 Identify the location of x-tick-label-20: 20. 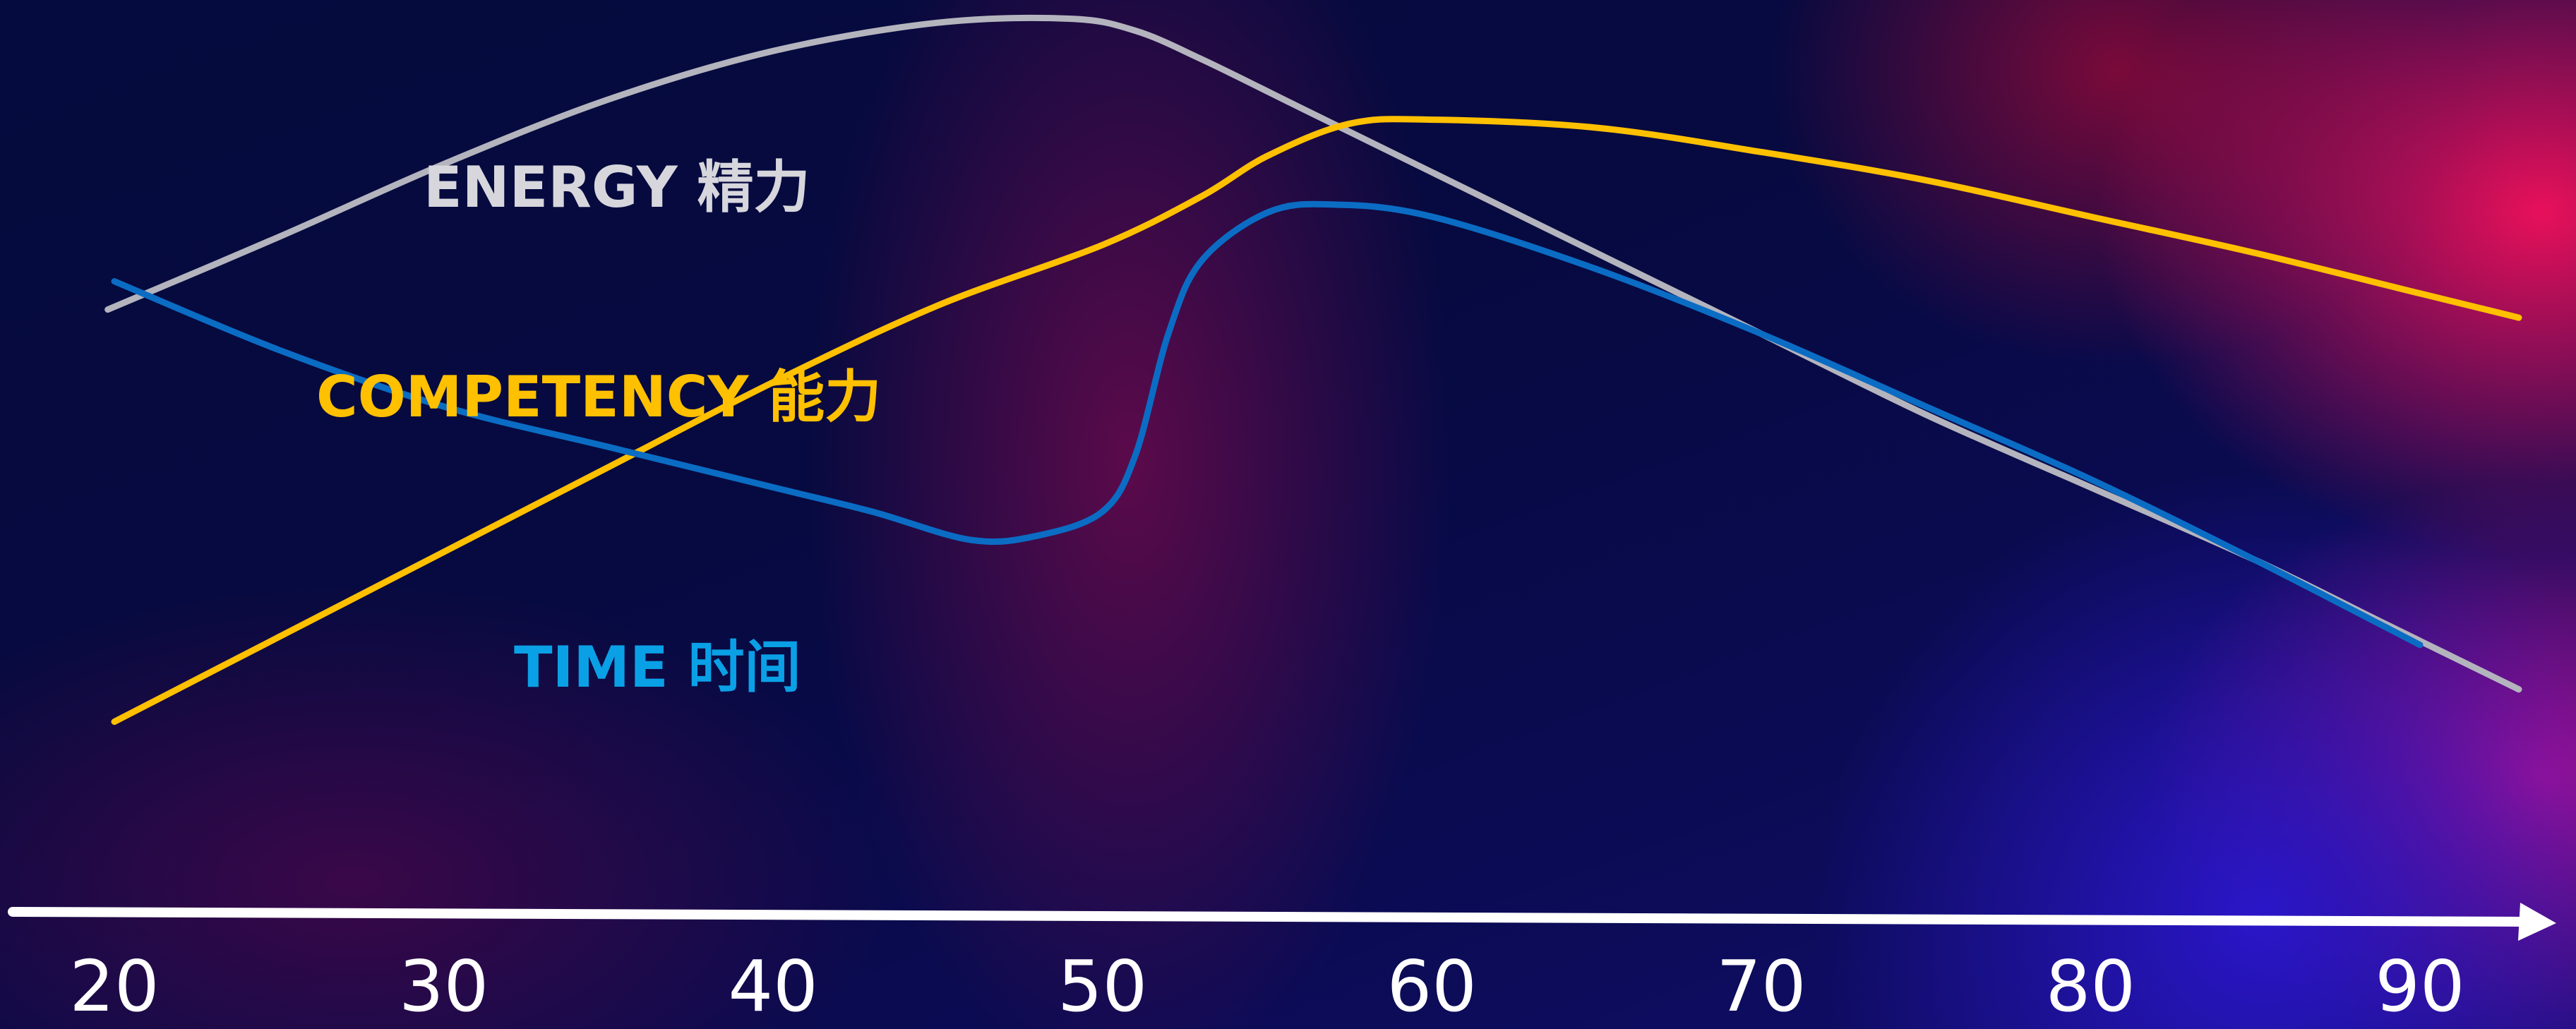
(114, 986).